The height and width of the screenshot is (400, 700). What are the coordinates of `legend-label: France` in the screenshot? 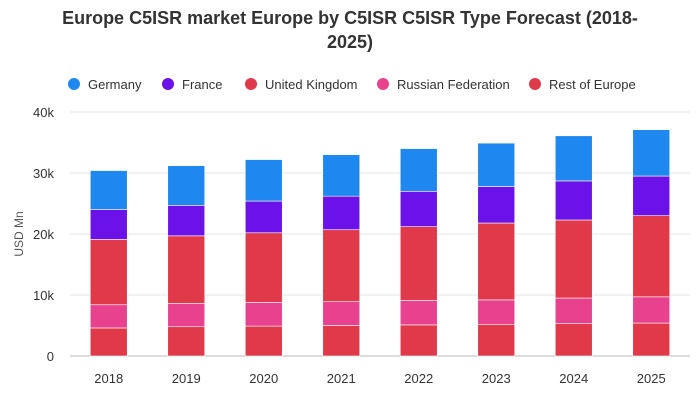 It's located at (202, 84).